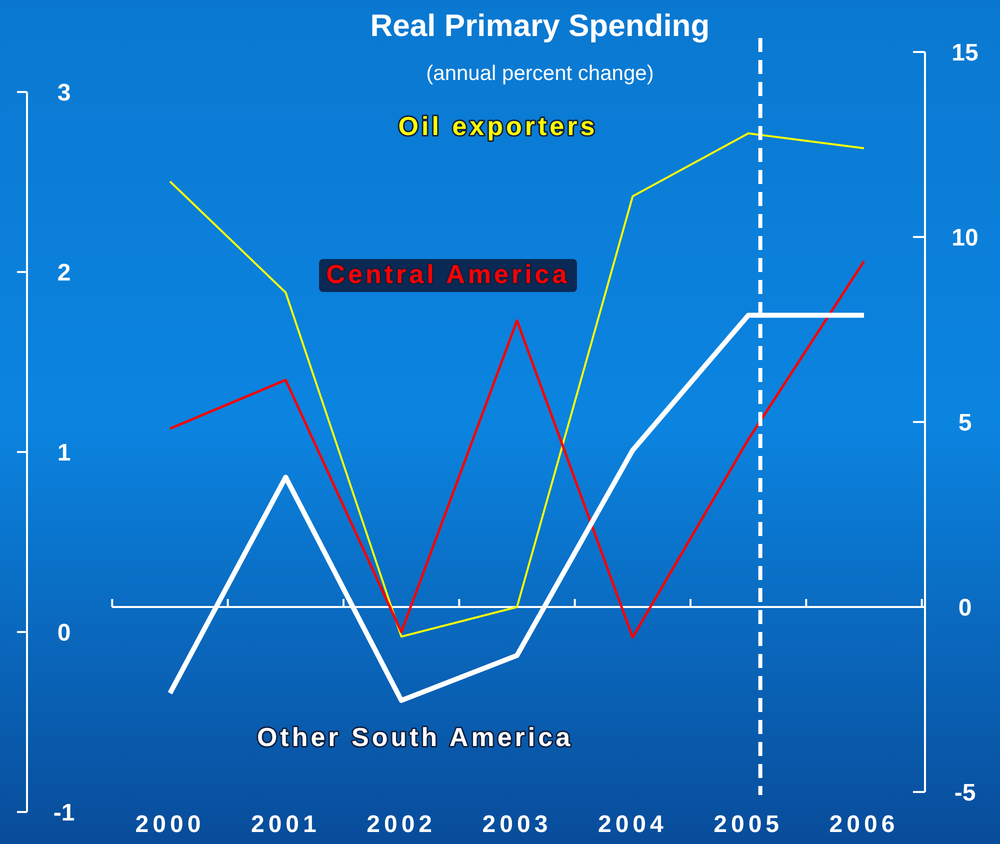 The image size is (1000, 844). I want to click on x-tick-label: 2000, so click(170, 824).